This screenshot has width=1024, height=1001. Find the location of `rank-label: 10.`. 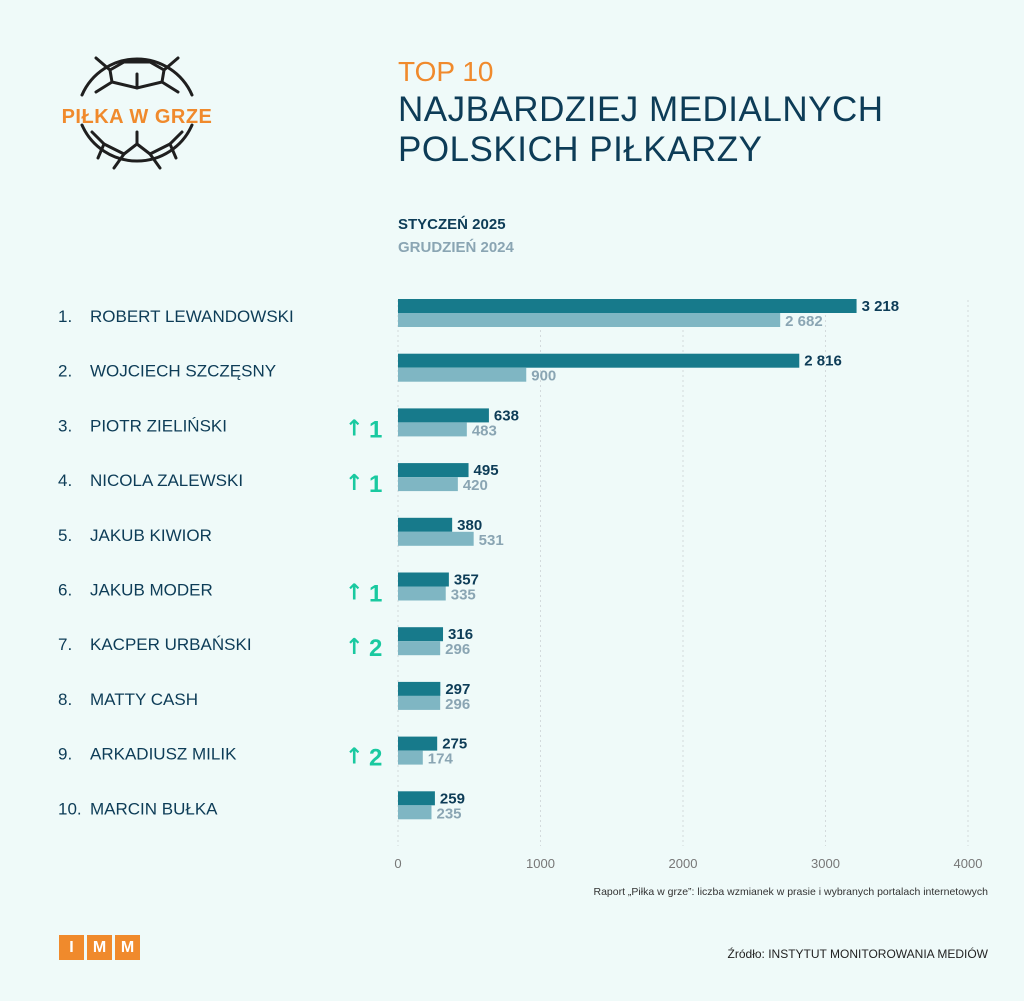

rank-label: 10. is located at coordinates (70, 808).